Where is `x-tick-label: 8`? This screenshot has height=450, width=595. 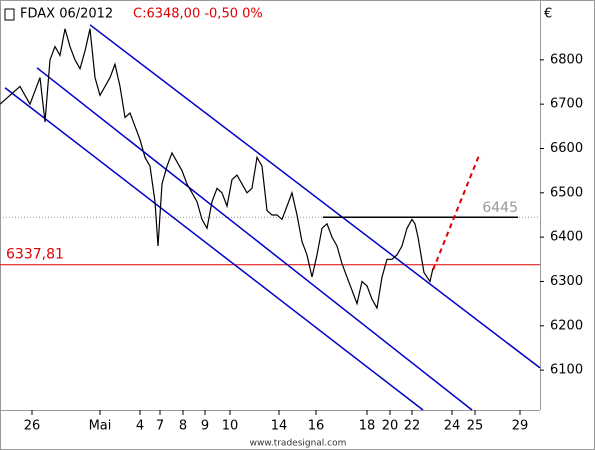
x-tick-label: 8 is located at coordinates (183, 426).